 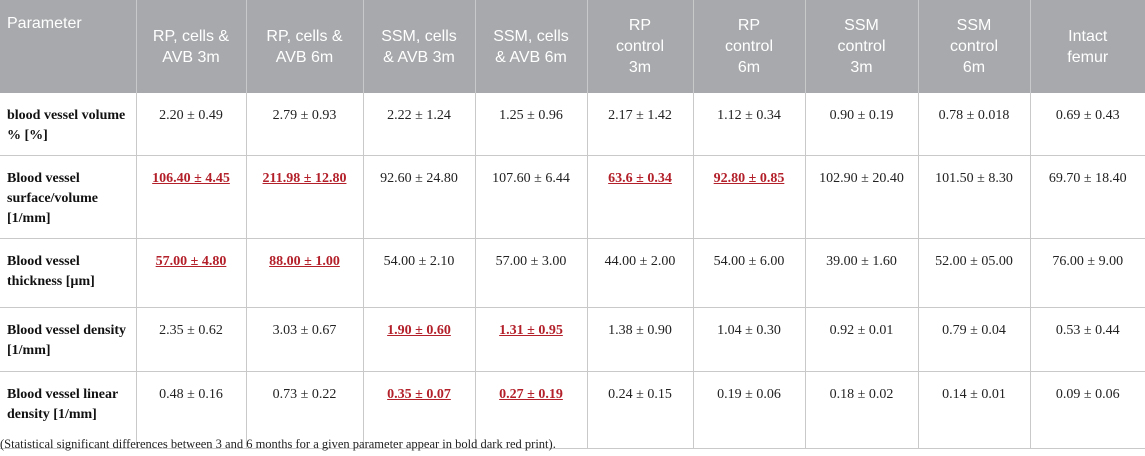 What do you see at coordinates (68, 273) in the screenshot?
I see `parameter-label: Blood vessel thickness [µm]` at bounding box center [68, 273].